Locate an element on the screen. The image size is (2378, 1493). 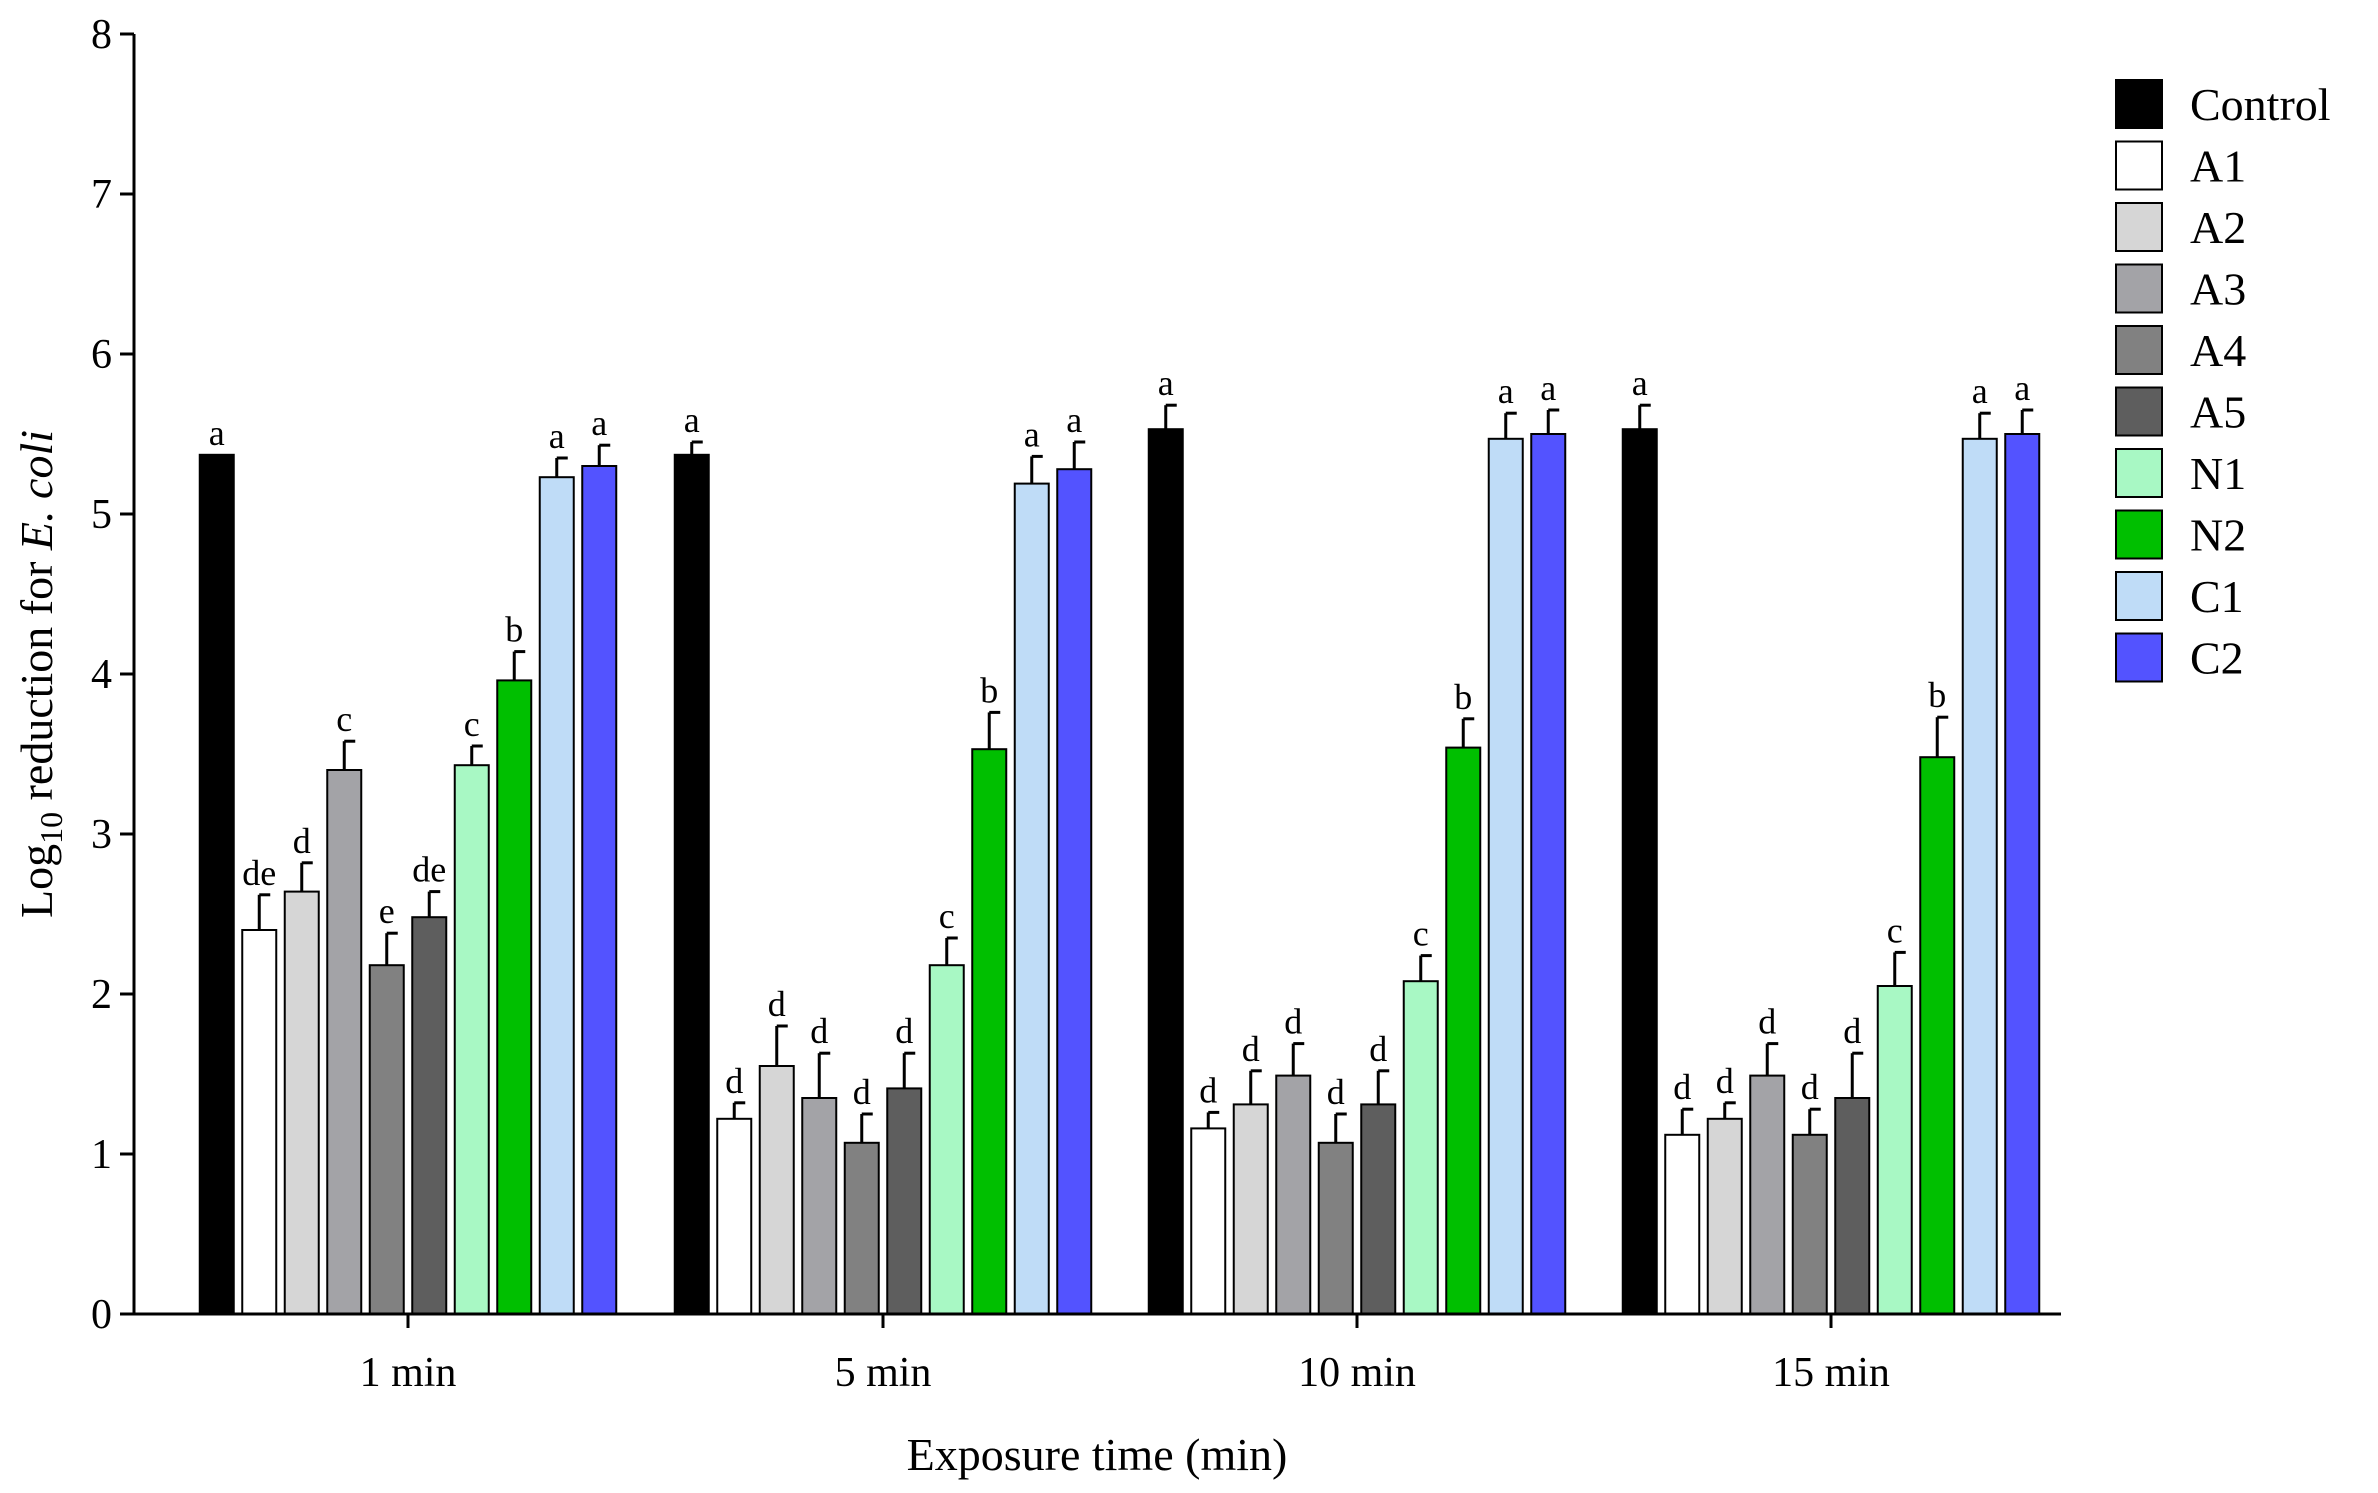
legend-label: C2 is located at coordinates (2217, 658).